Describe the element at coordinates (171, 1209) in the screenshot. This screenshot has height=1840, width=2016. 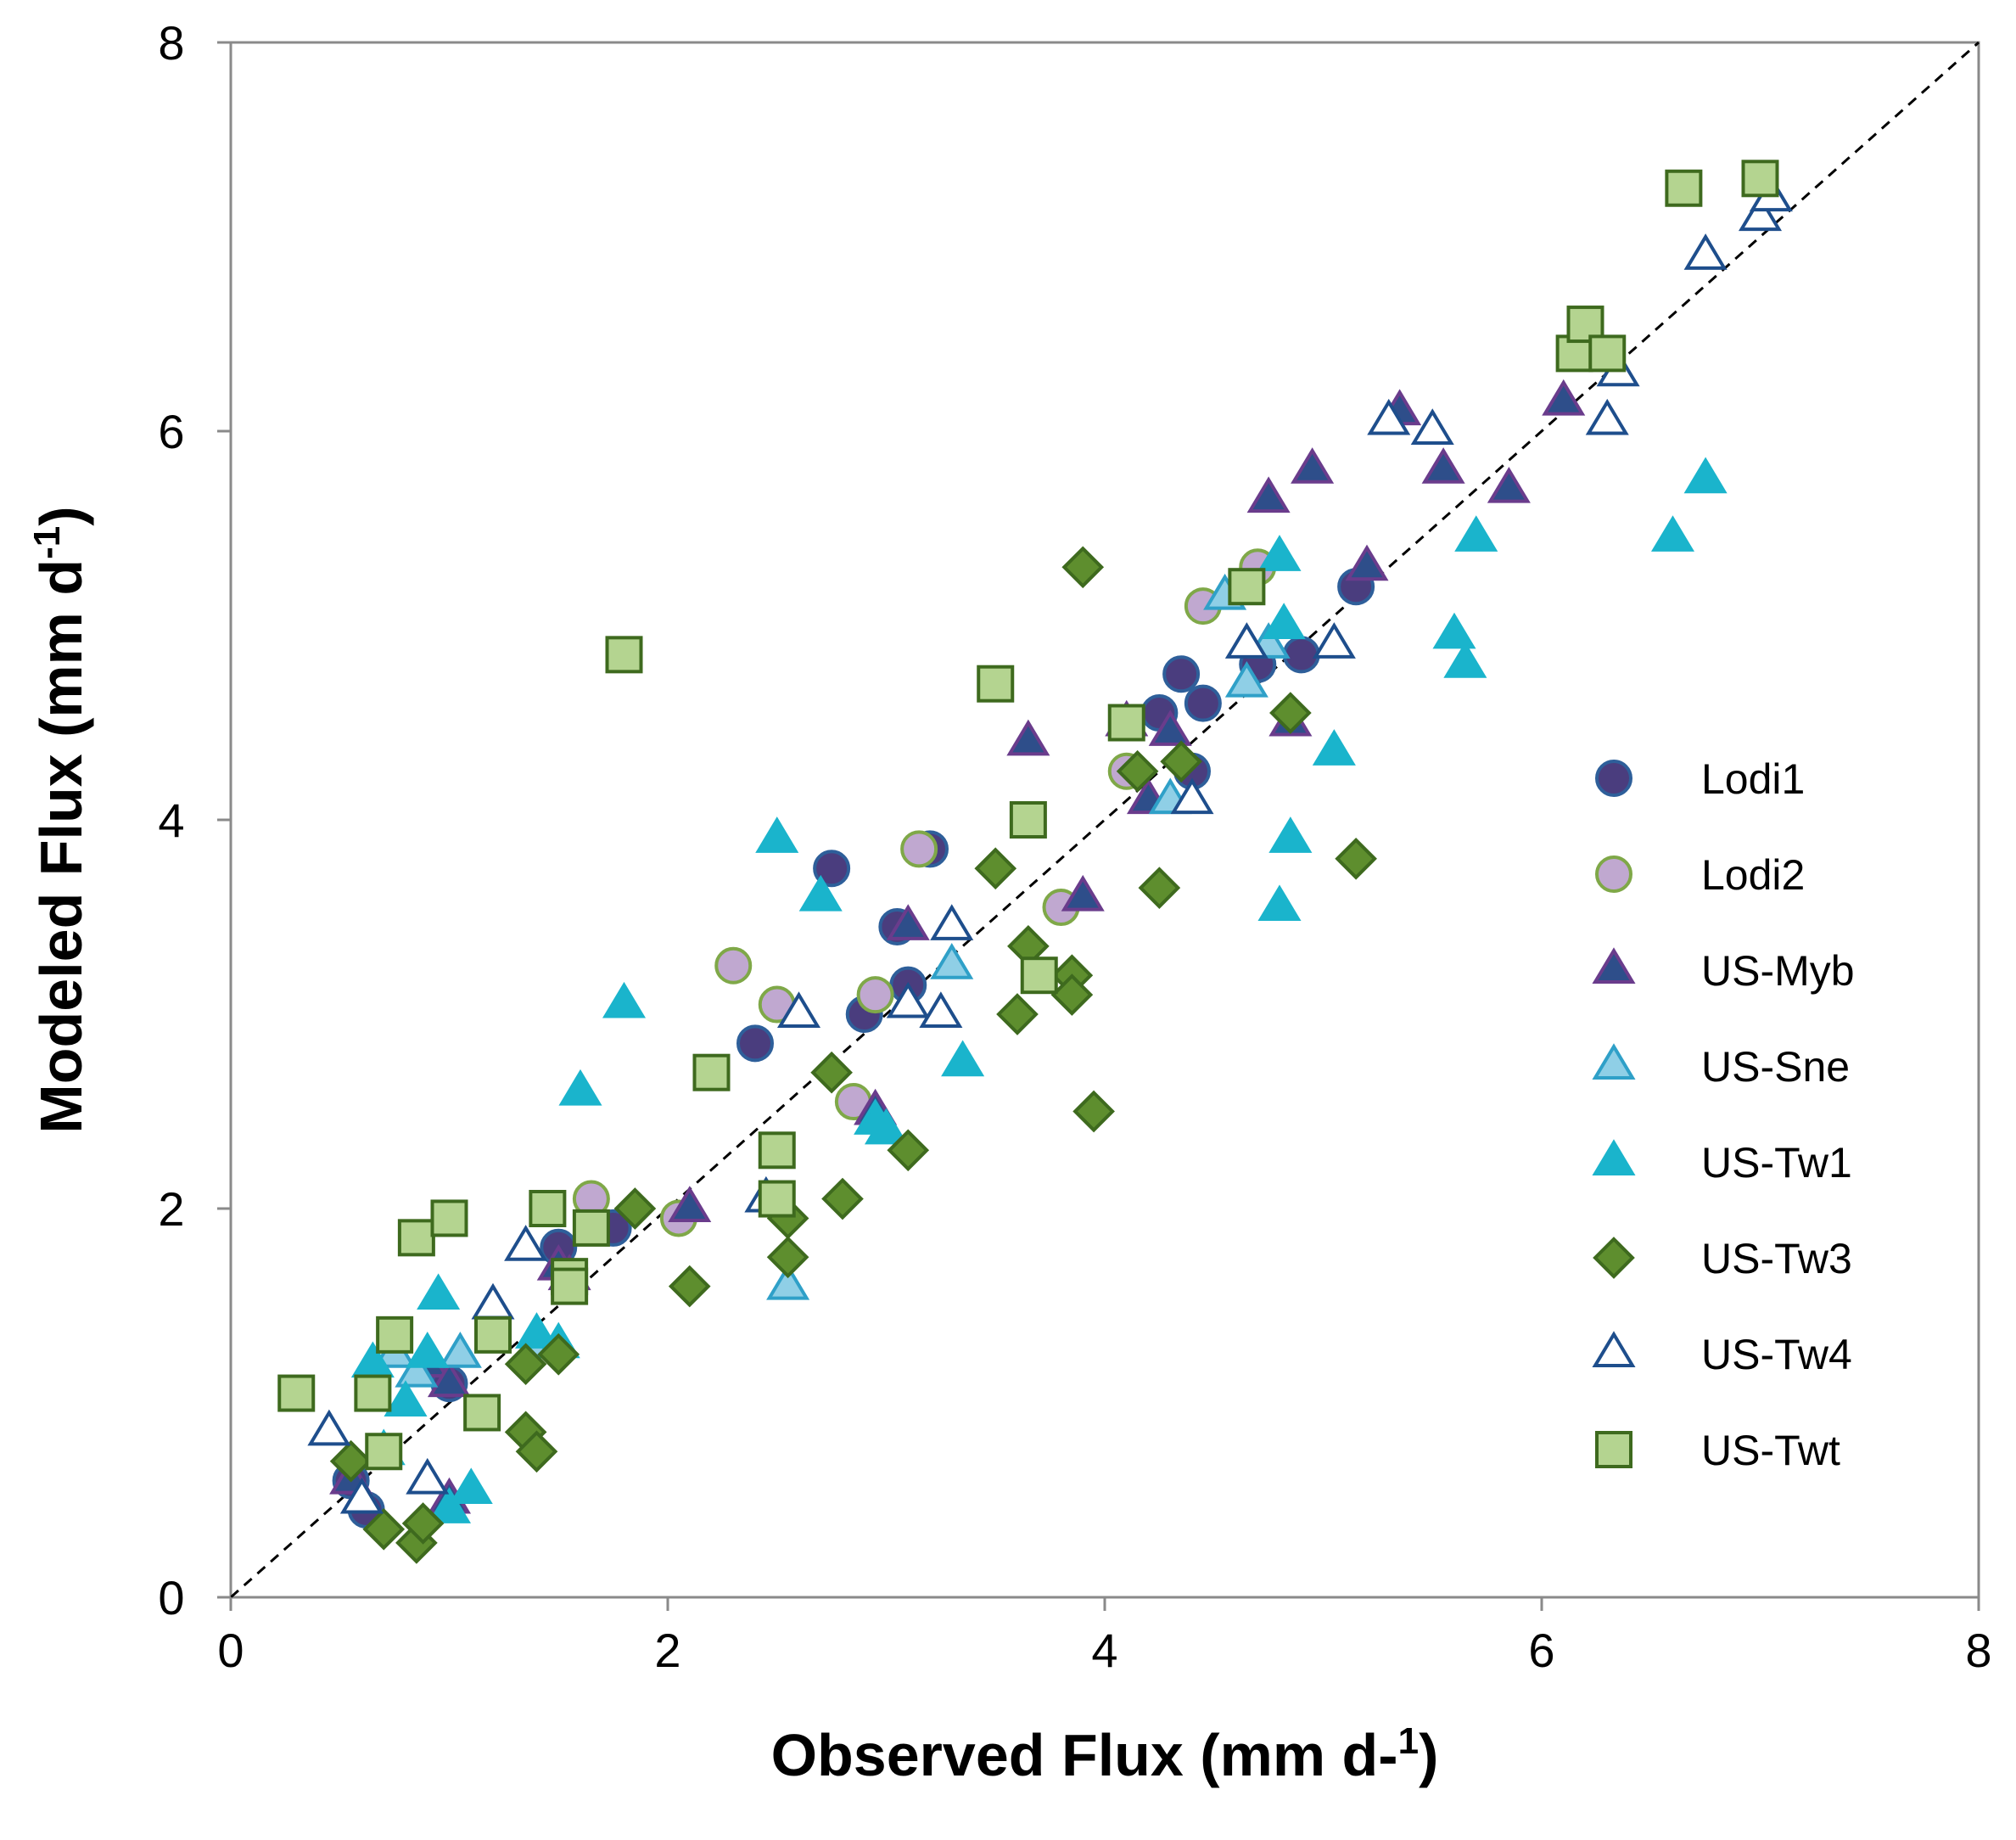
I see `y-tick-label: 2` at that location.